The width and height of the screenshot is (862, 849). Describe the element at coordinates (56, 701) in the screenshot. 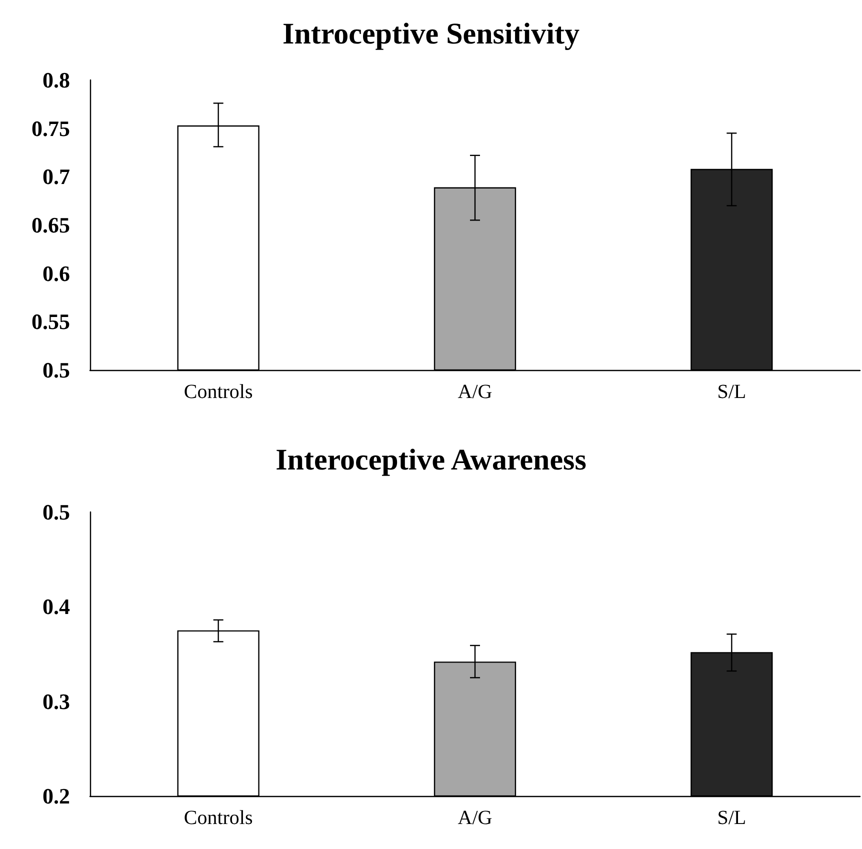

I see `y-tick-label: 0.3` at that location.